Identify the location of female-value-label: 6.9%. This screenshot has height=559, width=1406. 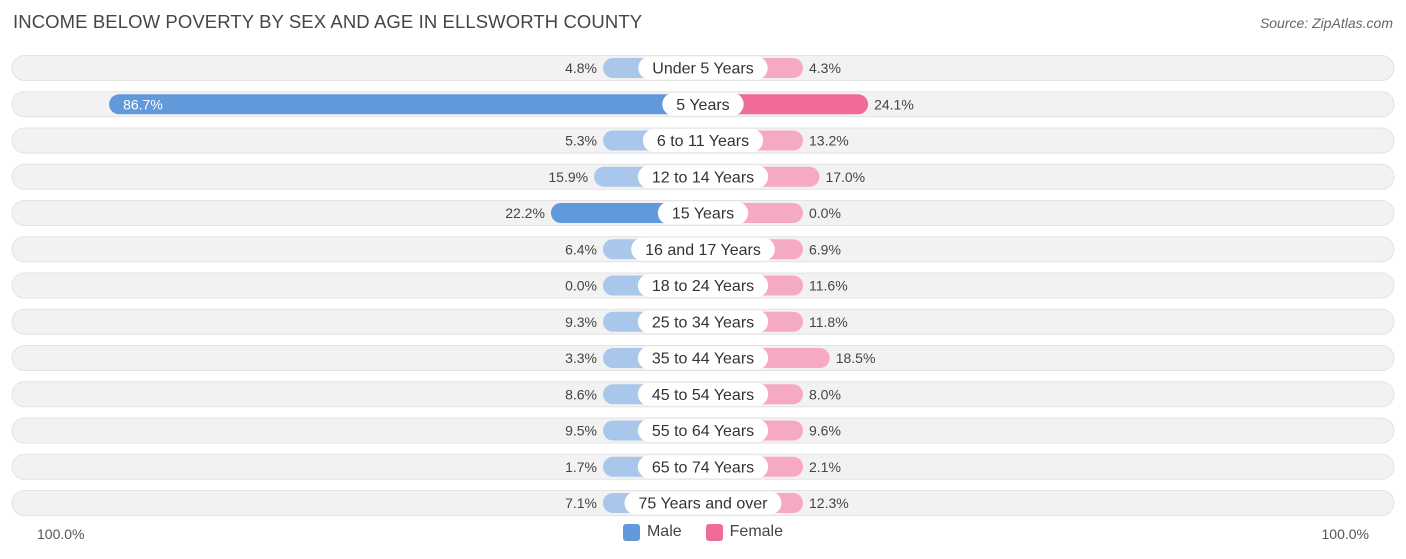
(825, 249).